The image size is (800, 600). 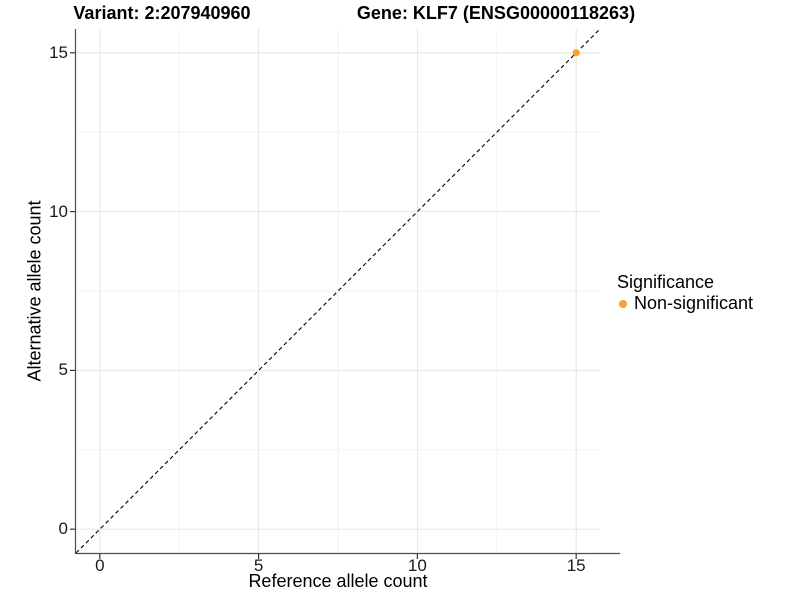 I want to click on plot-title-variant: Variant: 2:207940960, so click(x=162, y=13).